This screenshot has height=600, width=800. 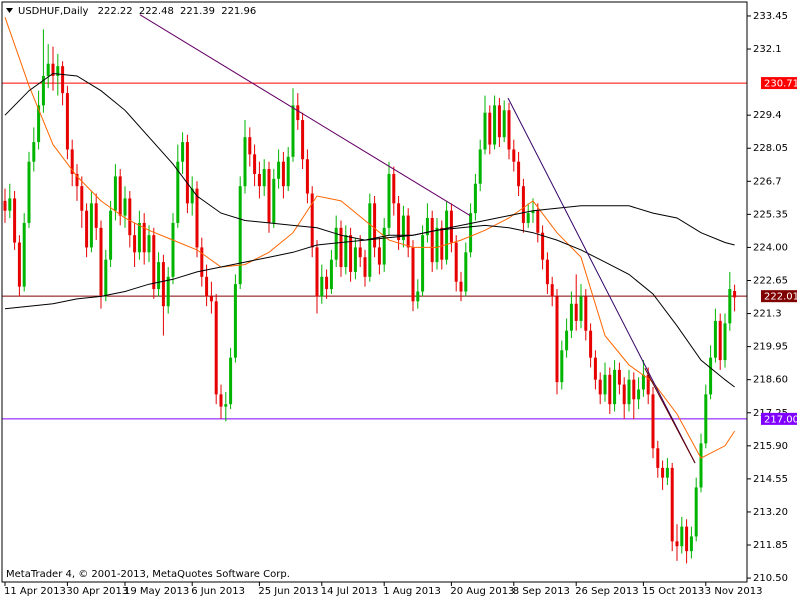 I want to click on y-tick-label: 232.1, so click(x=767, y=49).